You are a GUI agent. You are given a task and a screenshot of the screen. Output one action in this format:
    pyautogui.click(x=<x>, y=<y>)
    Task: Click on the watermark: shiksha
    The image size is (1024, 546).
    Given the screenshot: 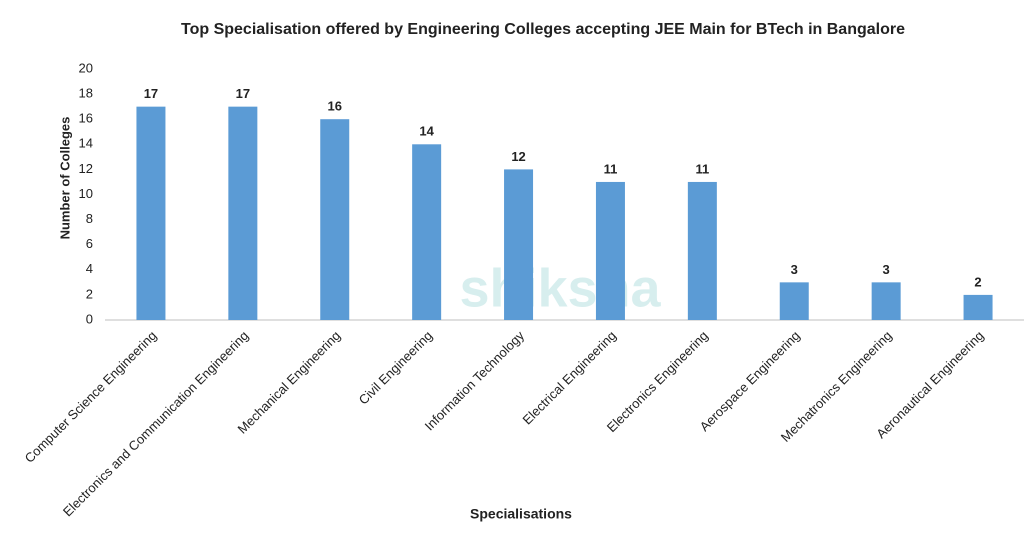 What is the action you would take?
    pyautogui.click(x=560, y=288)
    